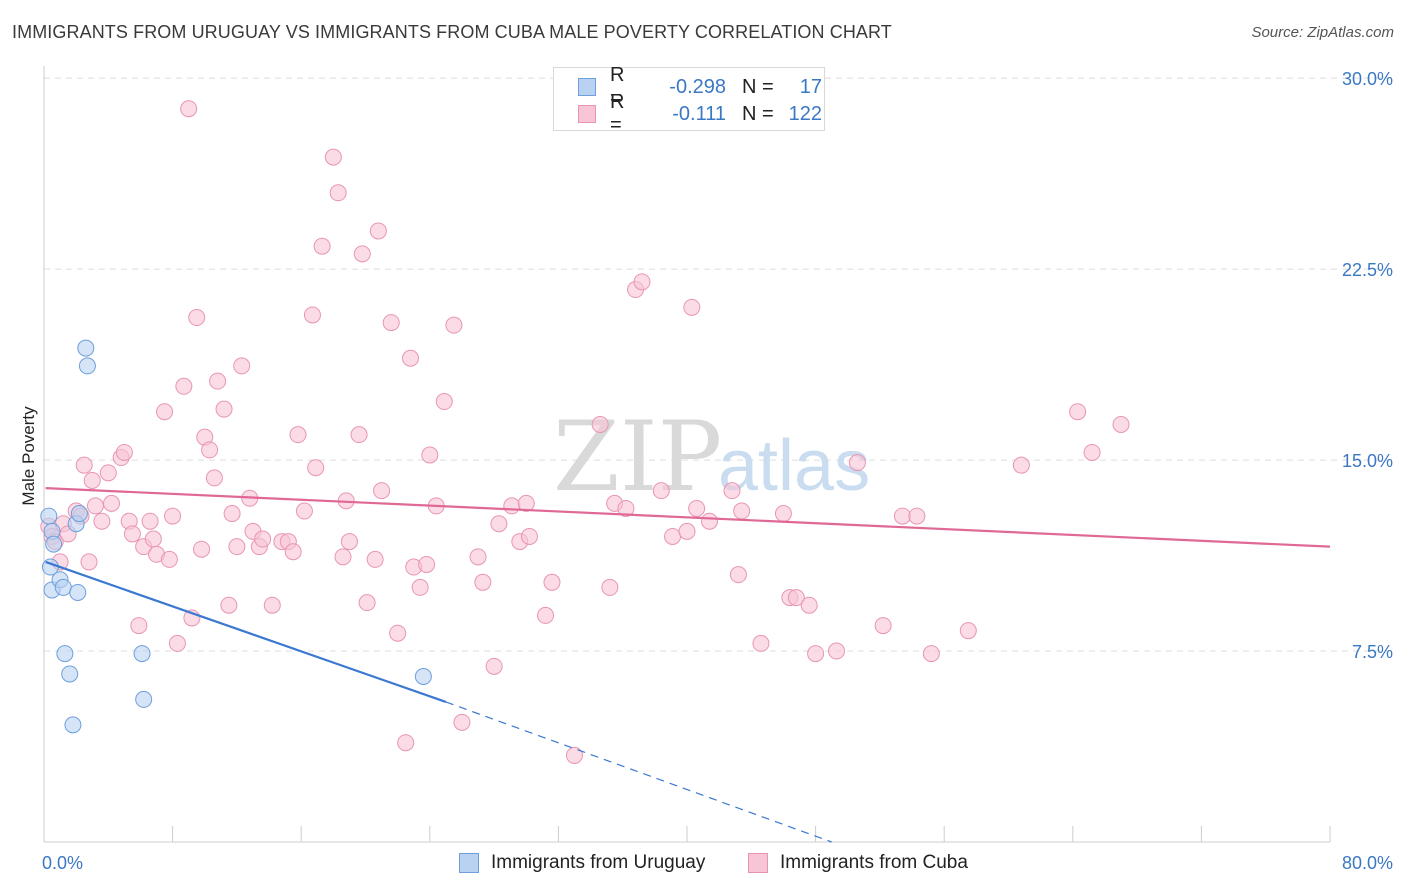  I want to click on cuba-swatch, so click(587, 114).